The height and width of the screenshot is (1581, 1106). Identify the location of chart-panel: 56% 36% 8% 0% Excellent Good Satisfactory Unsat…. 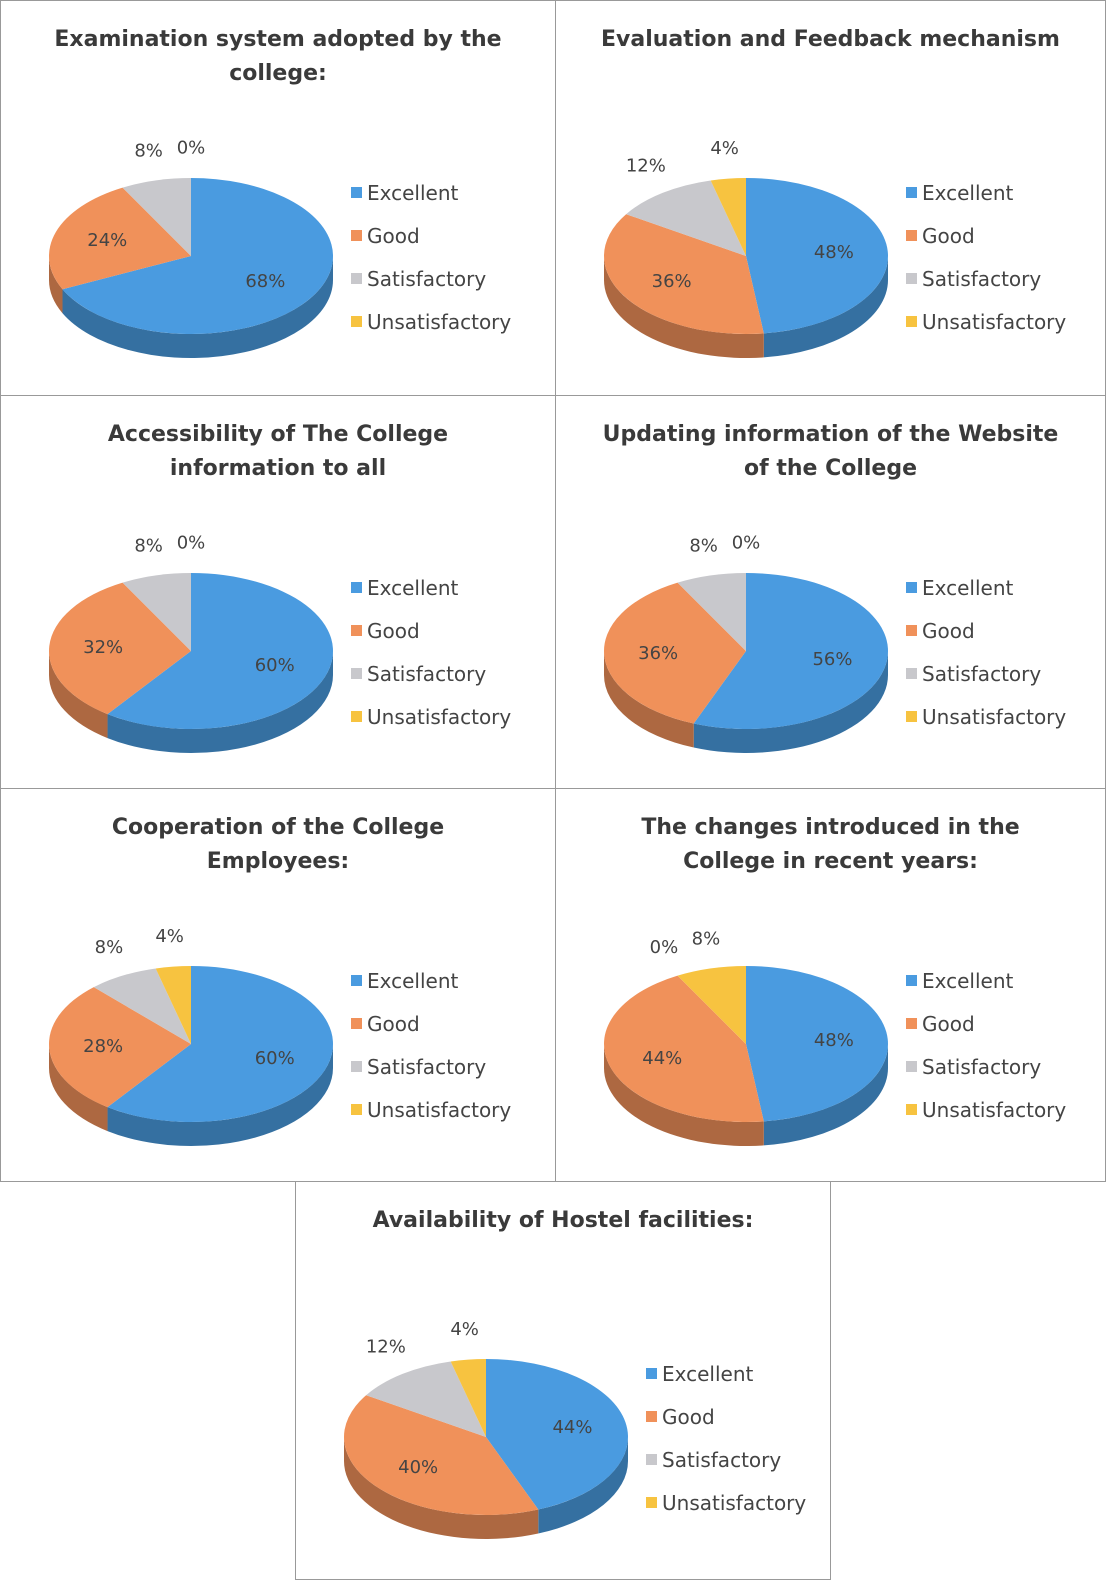
(830, 592).